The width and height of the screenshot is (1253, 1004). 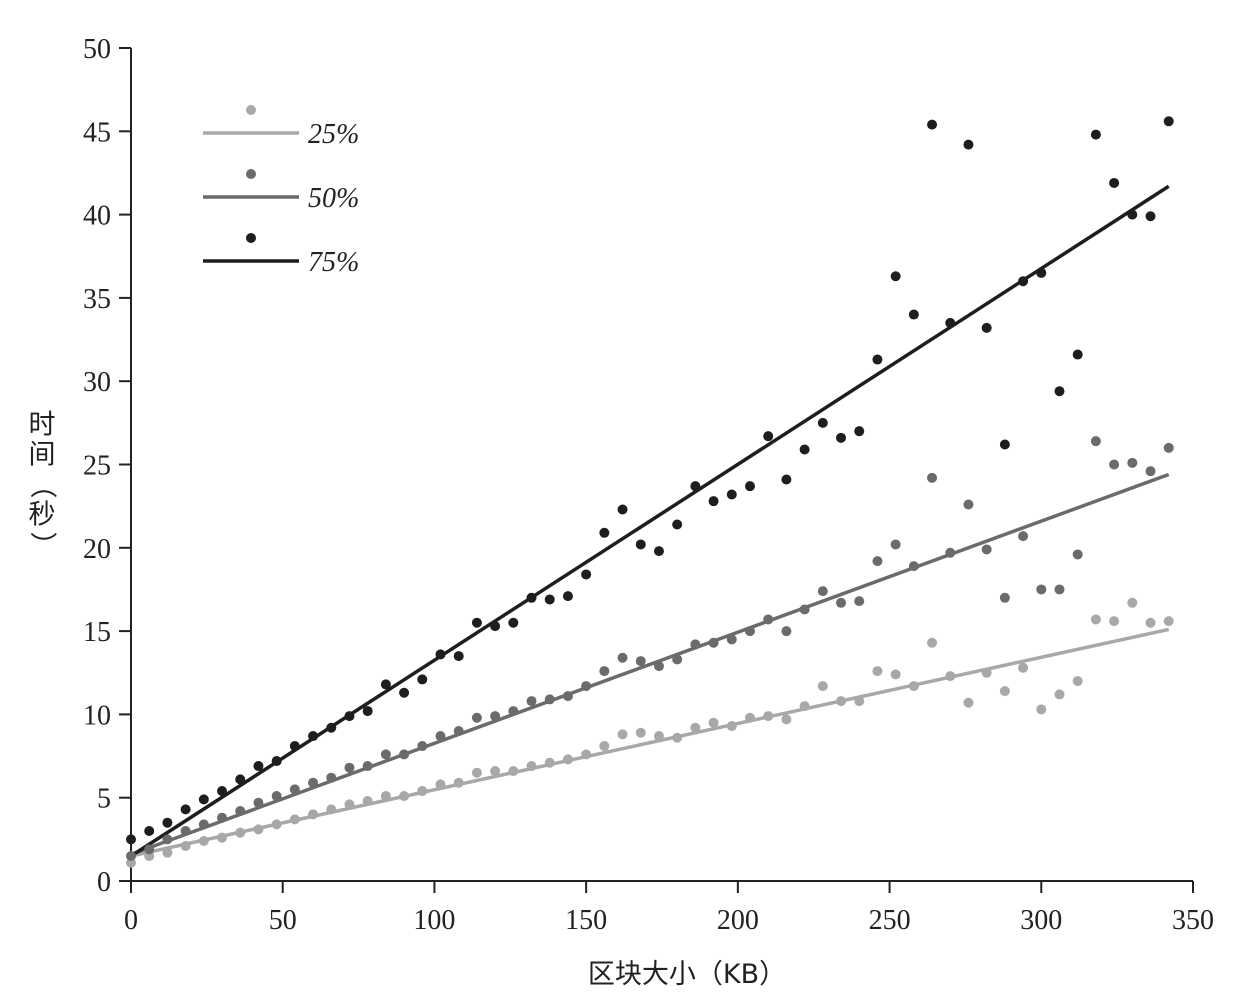 I want to click on x-tick-label: 0, so click(x=131, y=920).